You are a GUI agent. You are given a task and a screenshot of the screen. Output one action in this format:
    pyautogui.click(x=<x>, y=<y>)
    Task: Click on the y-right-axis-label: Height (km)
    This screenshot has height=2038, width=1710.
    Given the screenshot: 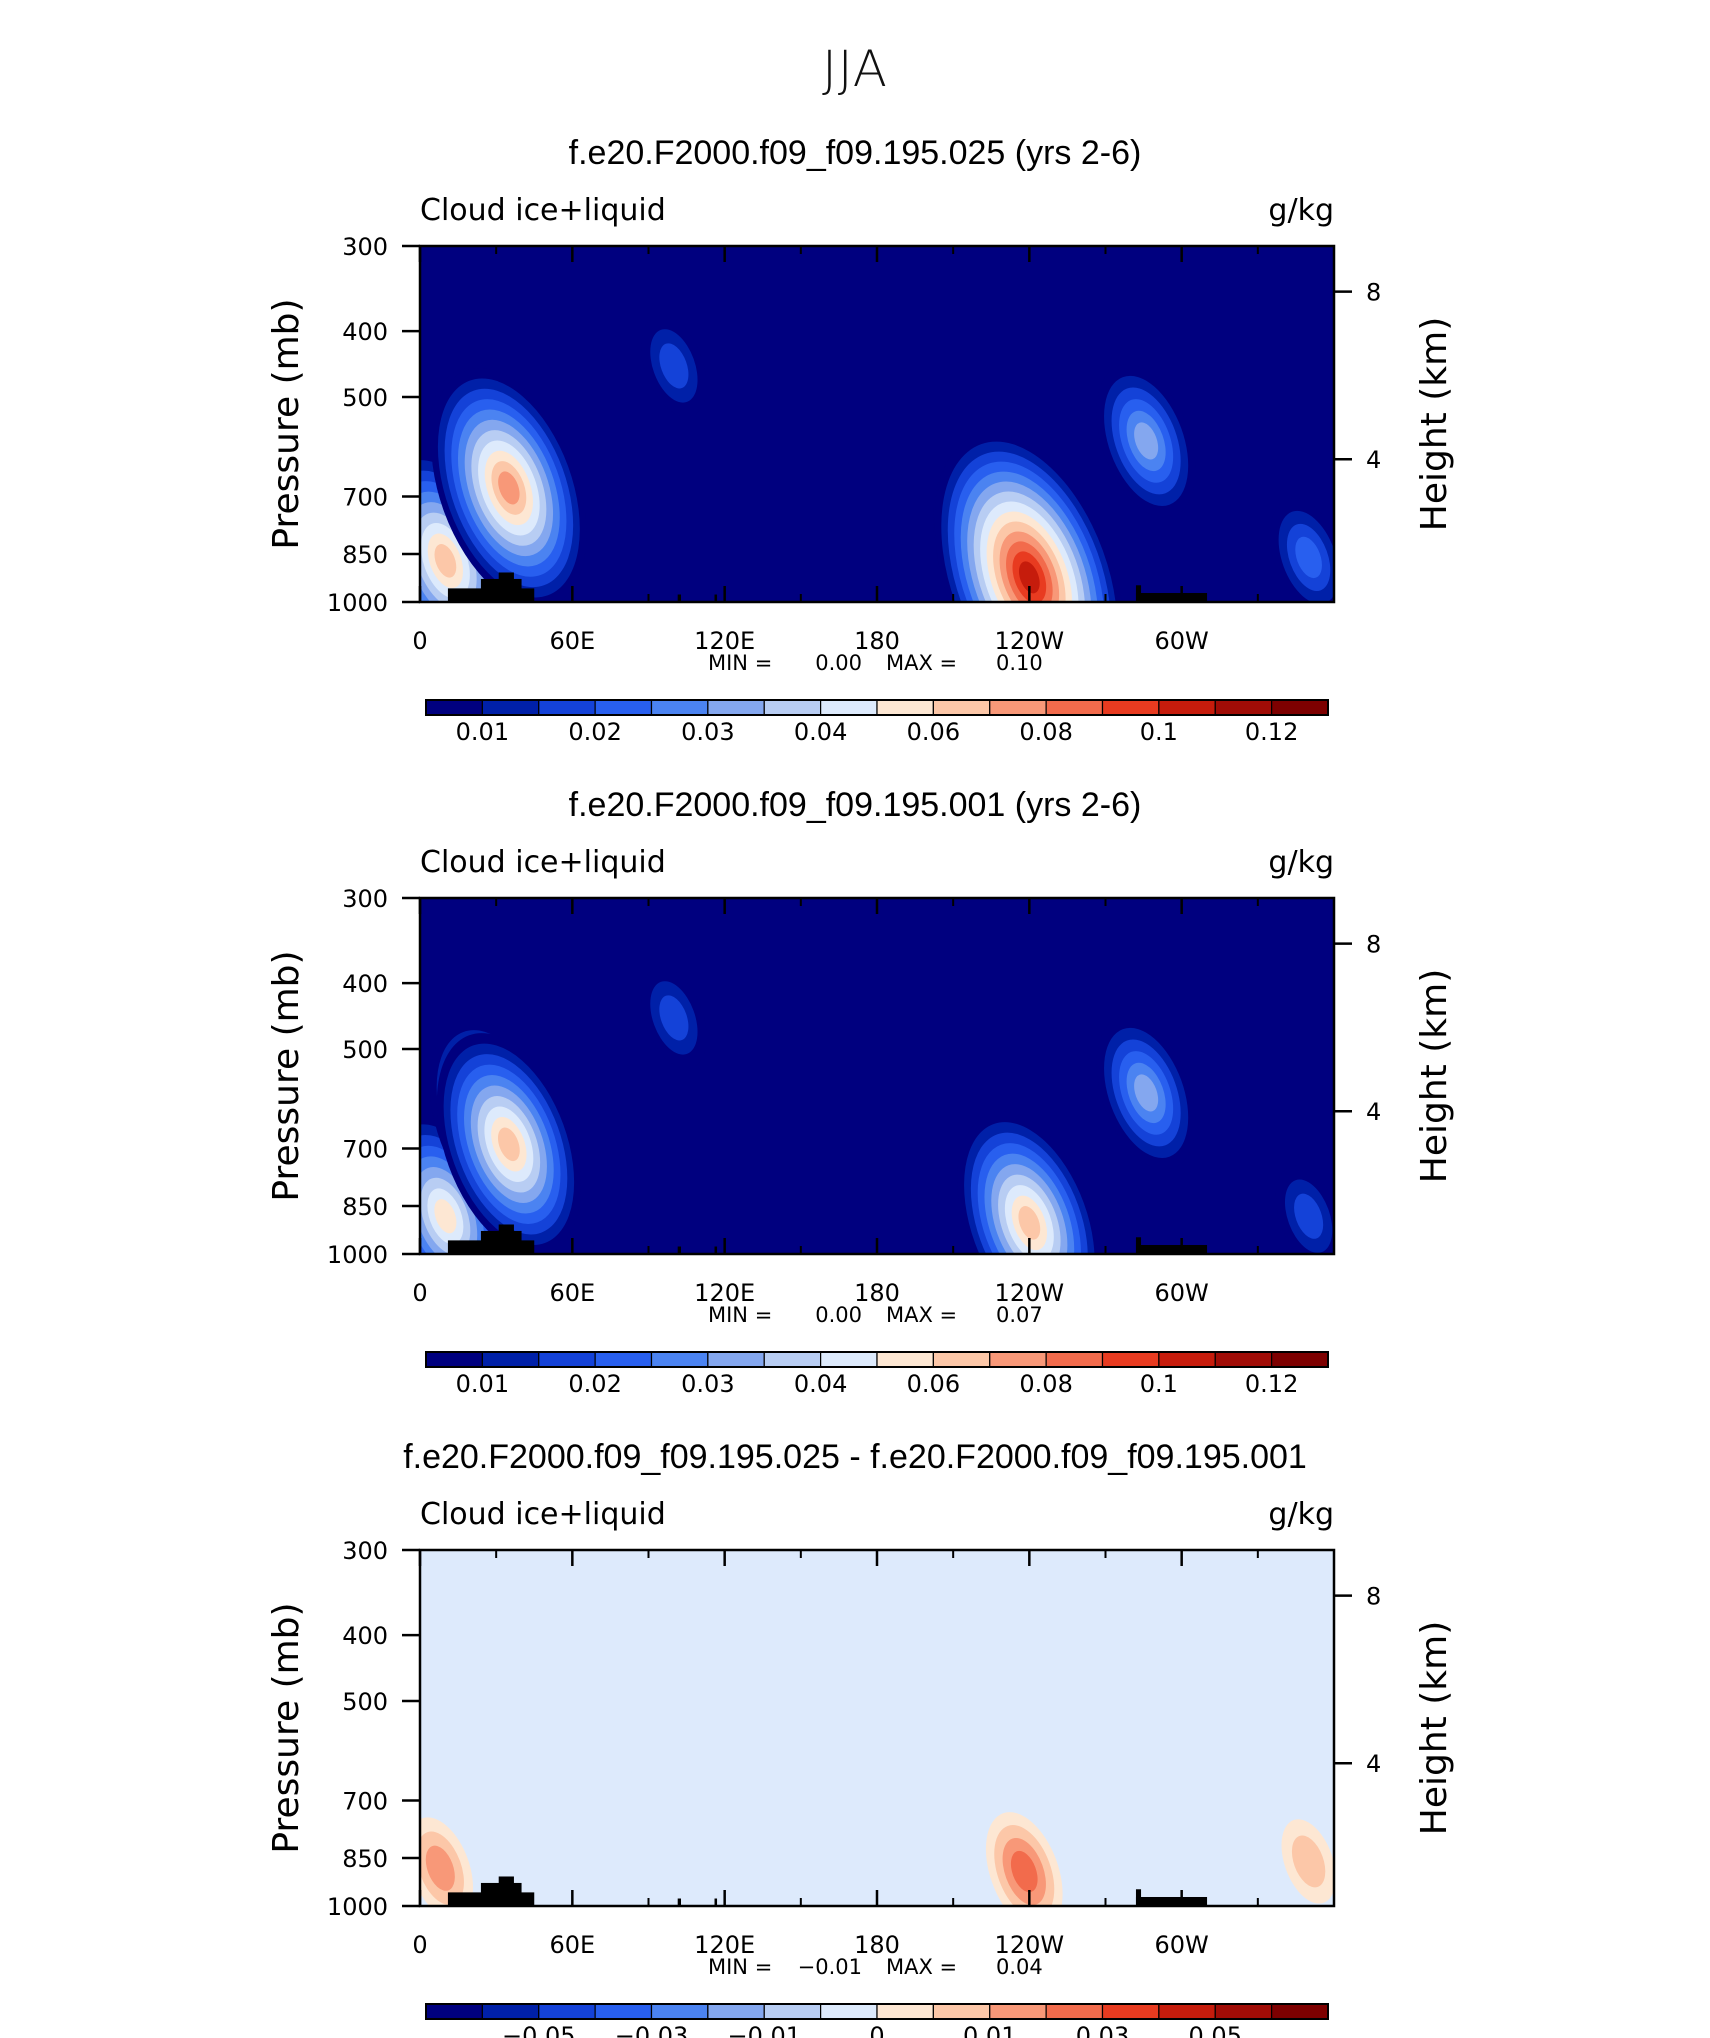 What is the action you would take?
    pyautogui.click(x=1434, y=1728)
    